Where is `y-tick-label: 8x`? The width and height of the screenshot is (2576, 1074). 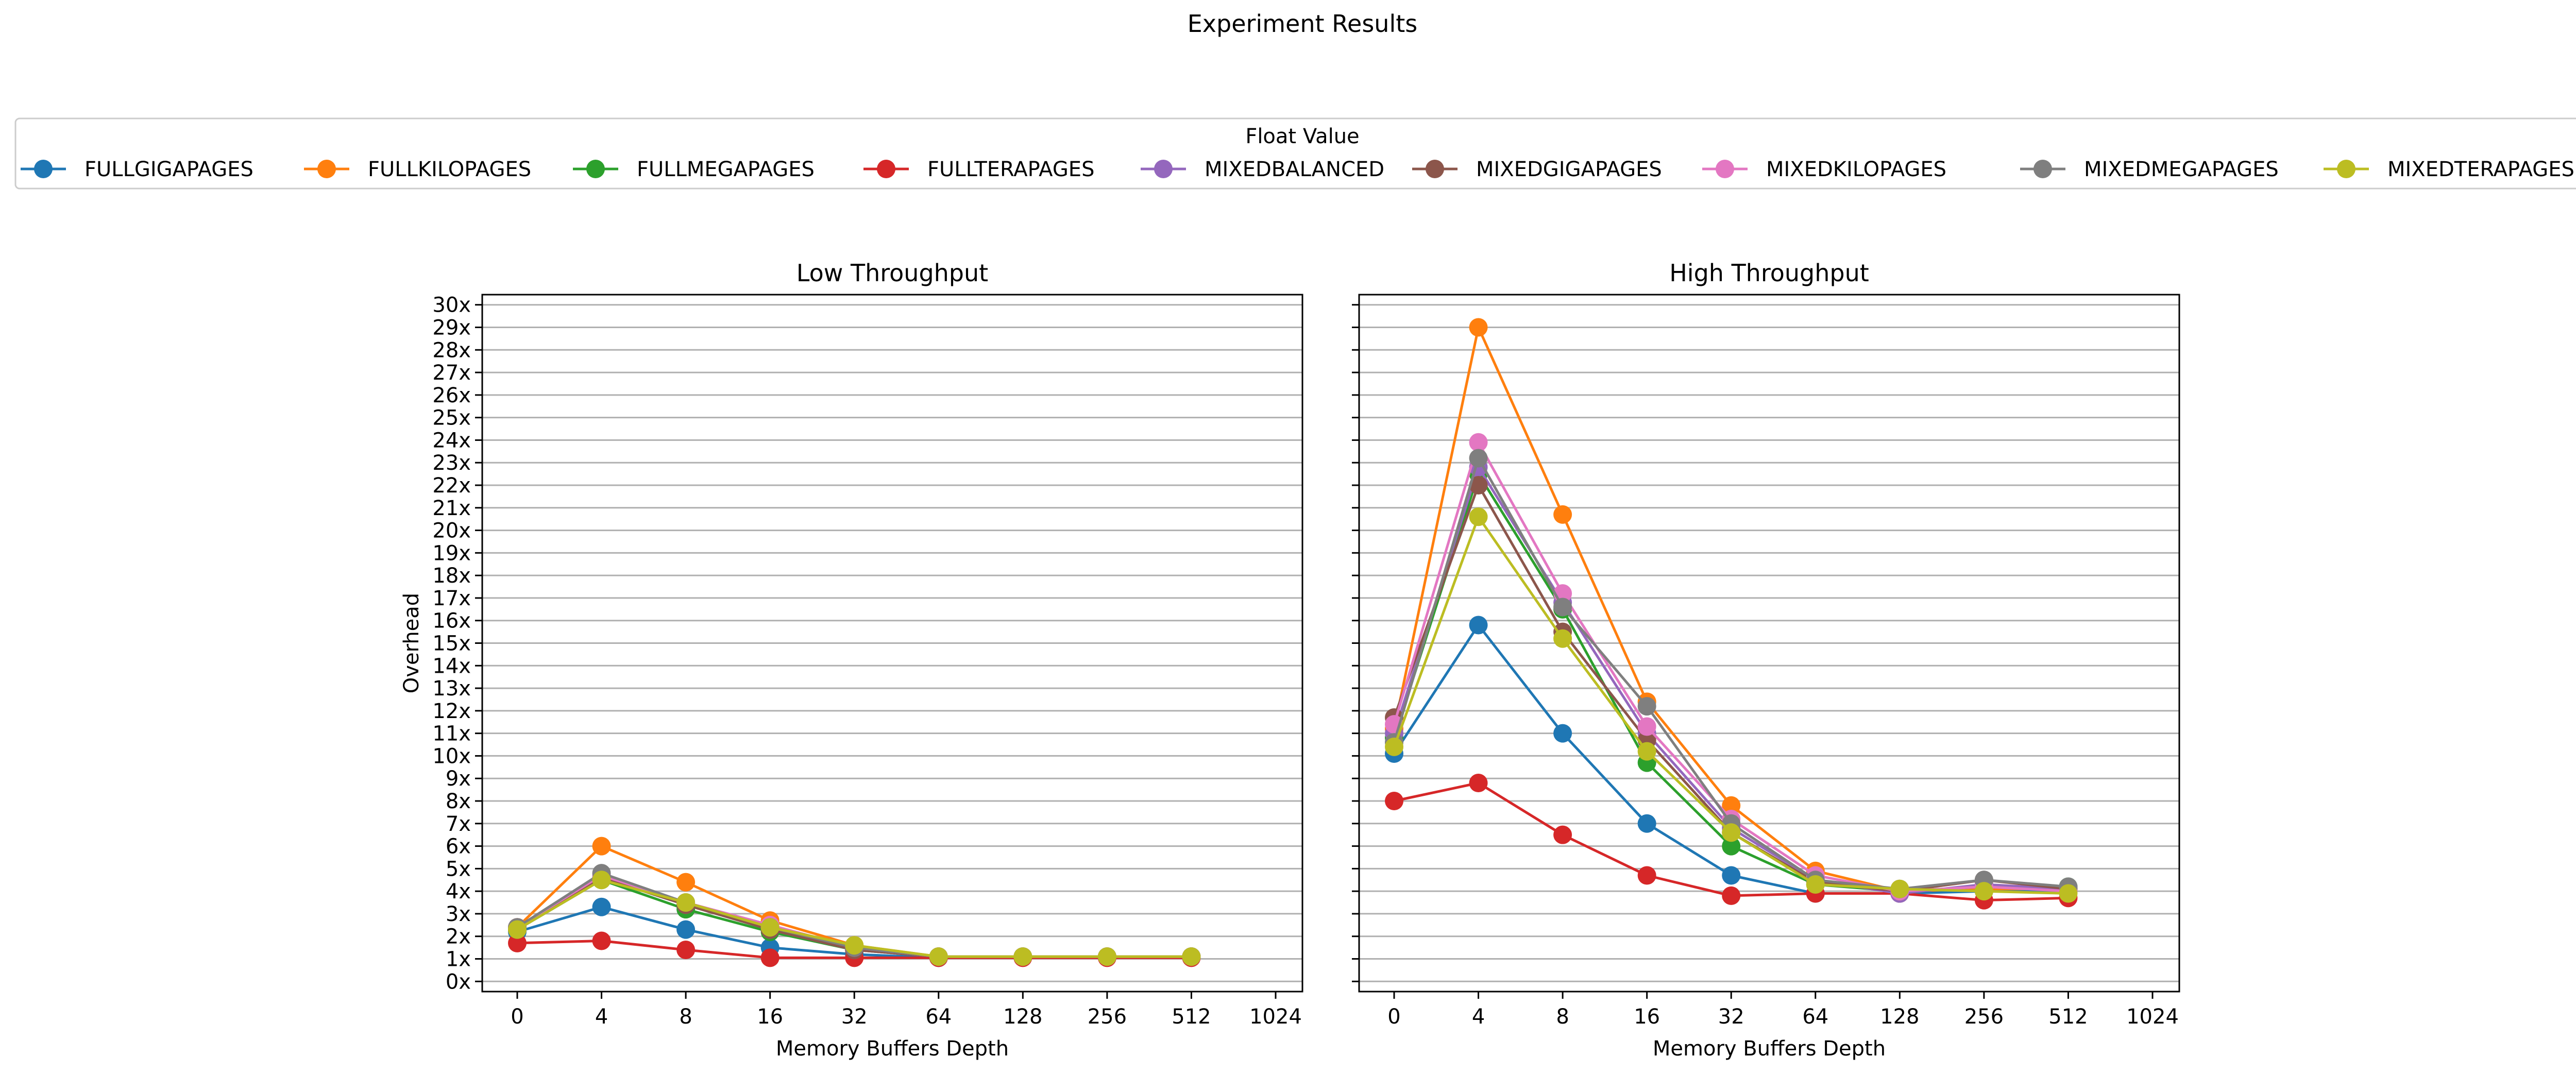 y-tick-label: 8x is located at coordinates (459, 801).